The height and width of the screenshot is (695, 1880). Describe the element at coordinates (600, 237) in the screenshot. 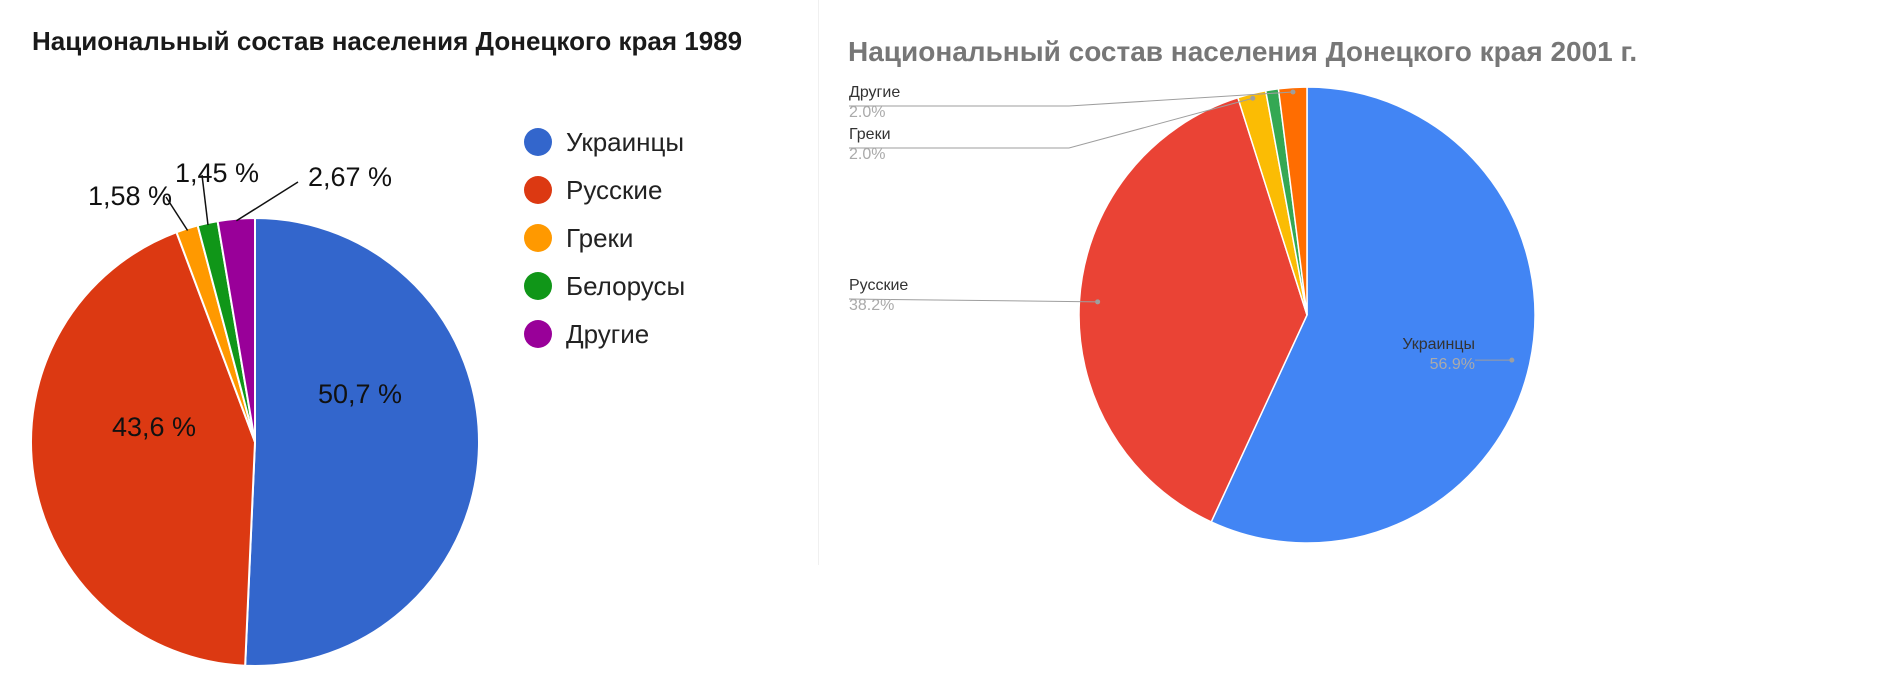

I see `legend-label-greeks: Греки` at that location.